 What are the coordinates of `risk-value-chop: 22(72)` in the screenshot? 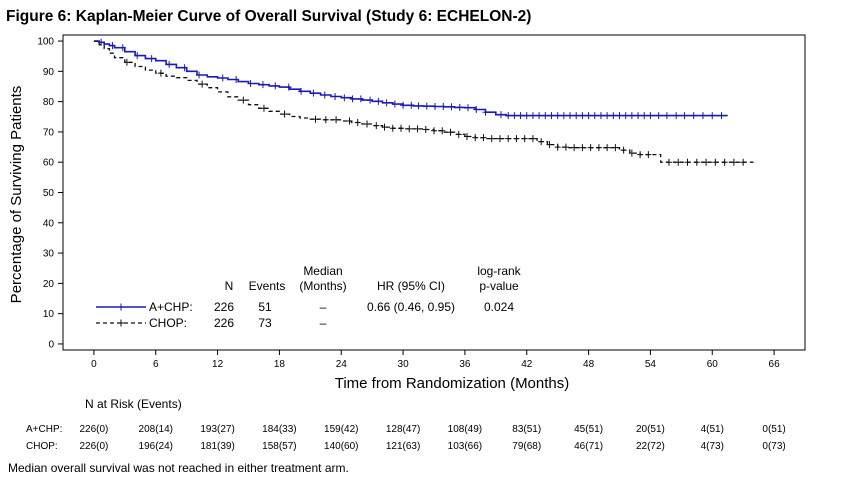 It's located at (650, 446).